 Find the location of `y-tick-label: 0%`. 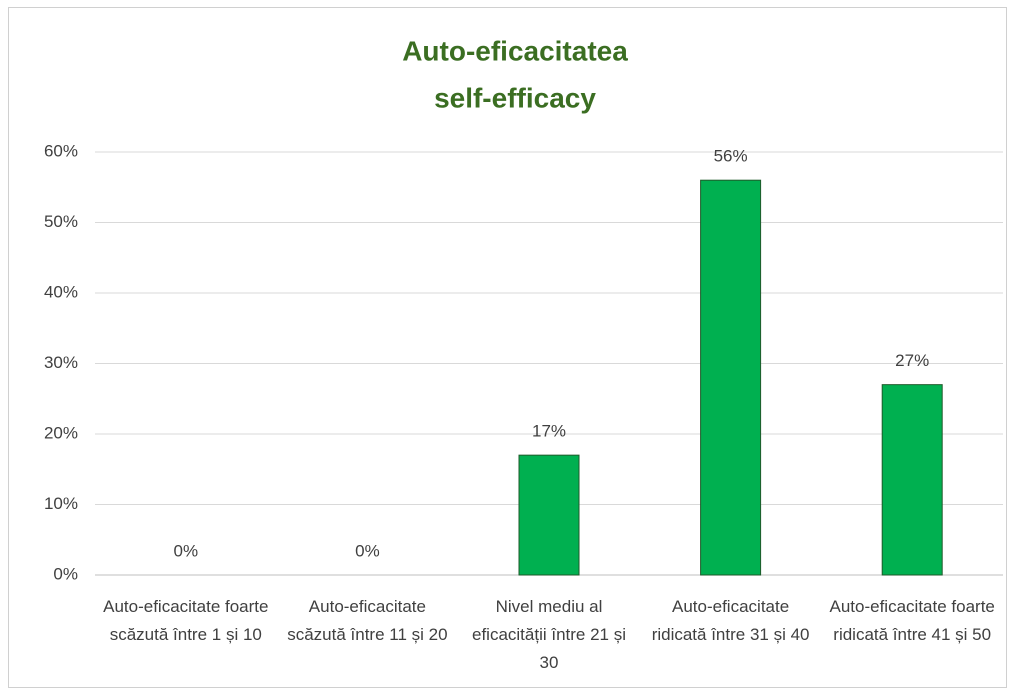

y-tick-label: 0% is located at coordinates (65, 573).